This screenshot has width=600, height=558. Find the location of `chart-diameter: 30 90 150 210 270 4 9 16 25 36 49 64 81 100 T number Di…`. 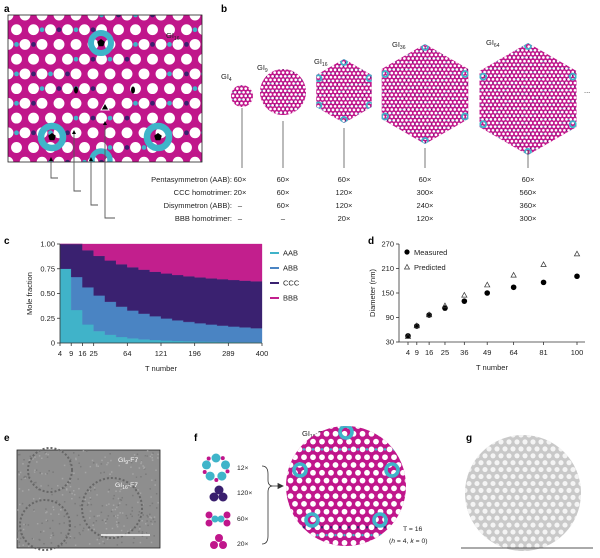

chart-diameter: 30 90 150 210 270 4 9 16 25 36 49 64 81 100 T number Di… is located at coordinates (476, 306).